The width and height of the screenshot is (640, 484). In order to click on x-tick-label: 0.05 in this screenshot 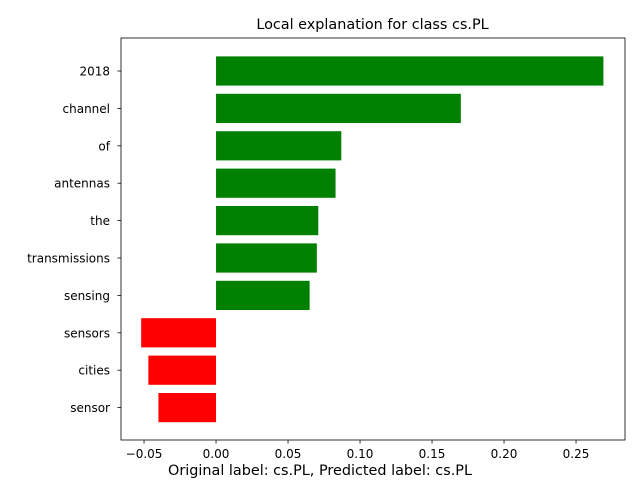, I will do `click(288, 454)`.